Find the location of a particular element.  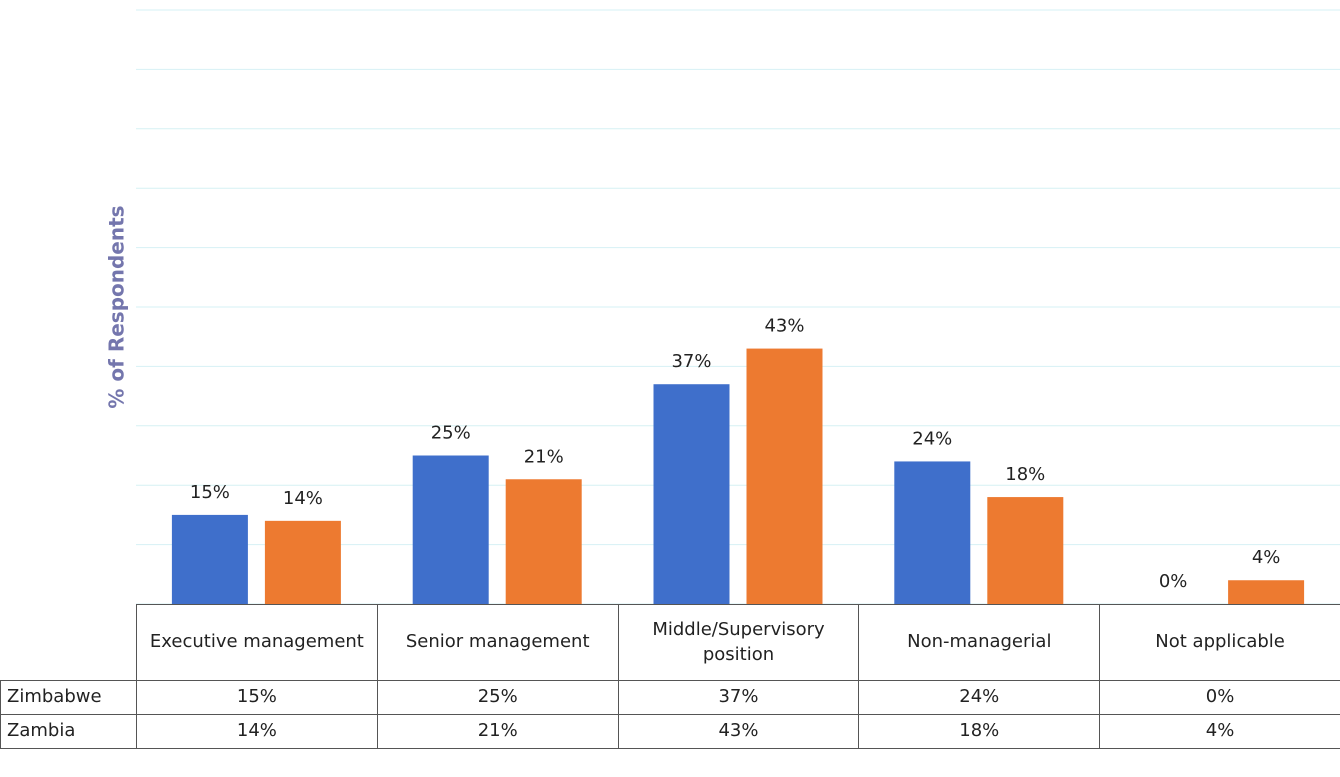

table-value-cell: 0% is located at coordinates (1219, 697).